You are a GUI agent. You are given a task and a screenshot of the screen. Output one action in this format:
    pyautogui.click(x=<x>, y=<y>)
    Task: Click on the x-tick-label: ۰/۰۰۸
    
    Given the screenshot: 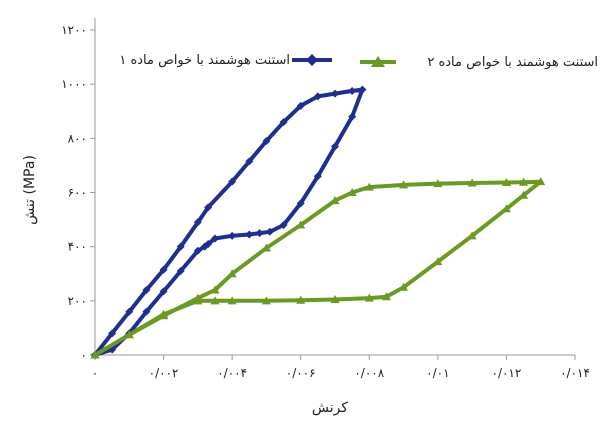 What is the action you would take?
    pyautogui.click(x=369, y=373)
    